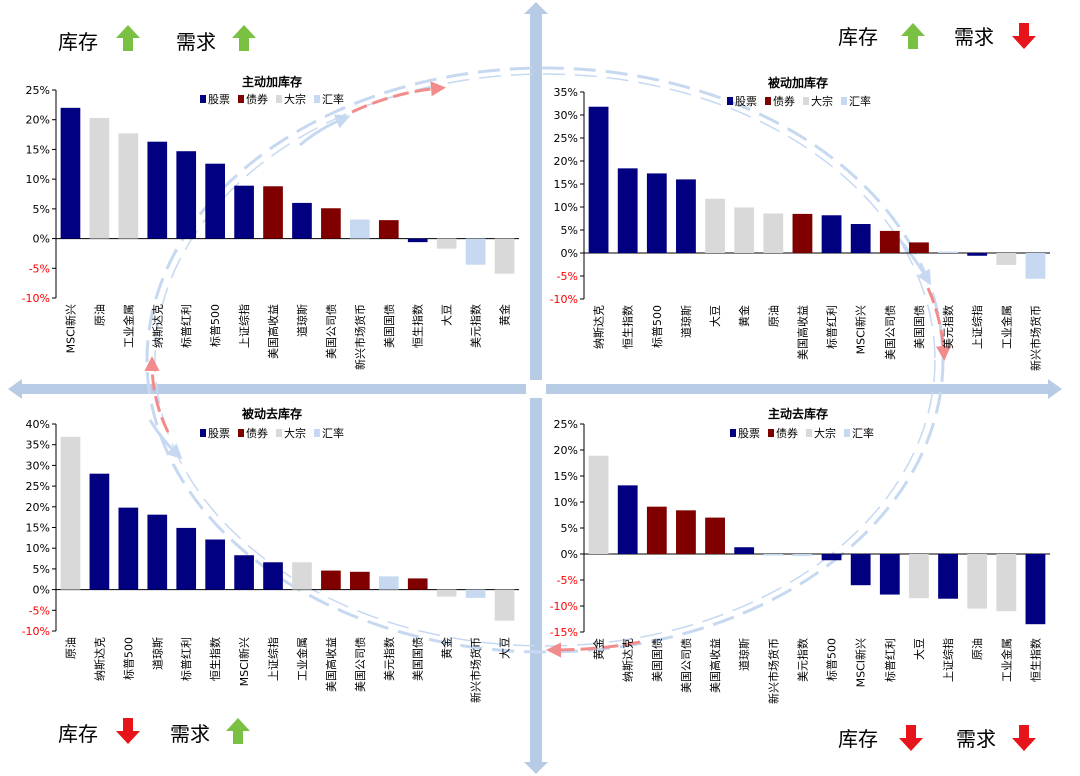 Image resolution: width=1080 pixels, height=776 pixels. I want to click on flow-arrow-red-left, so click(157, 394).